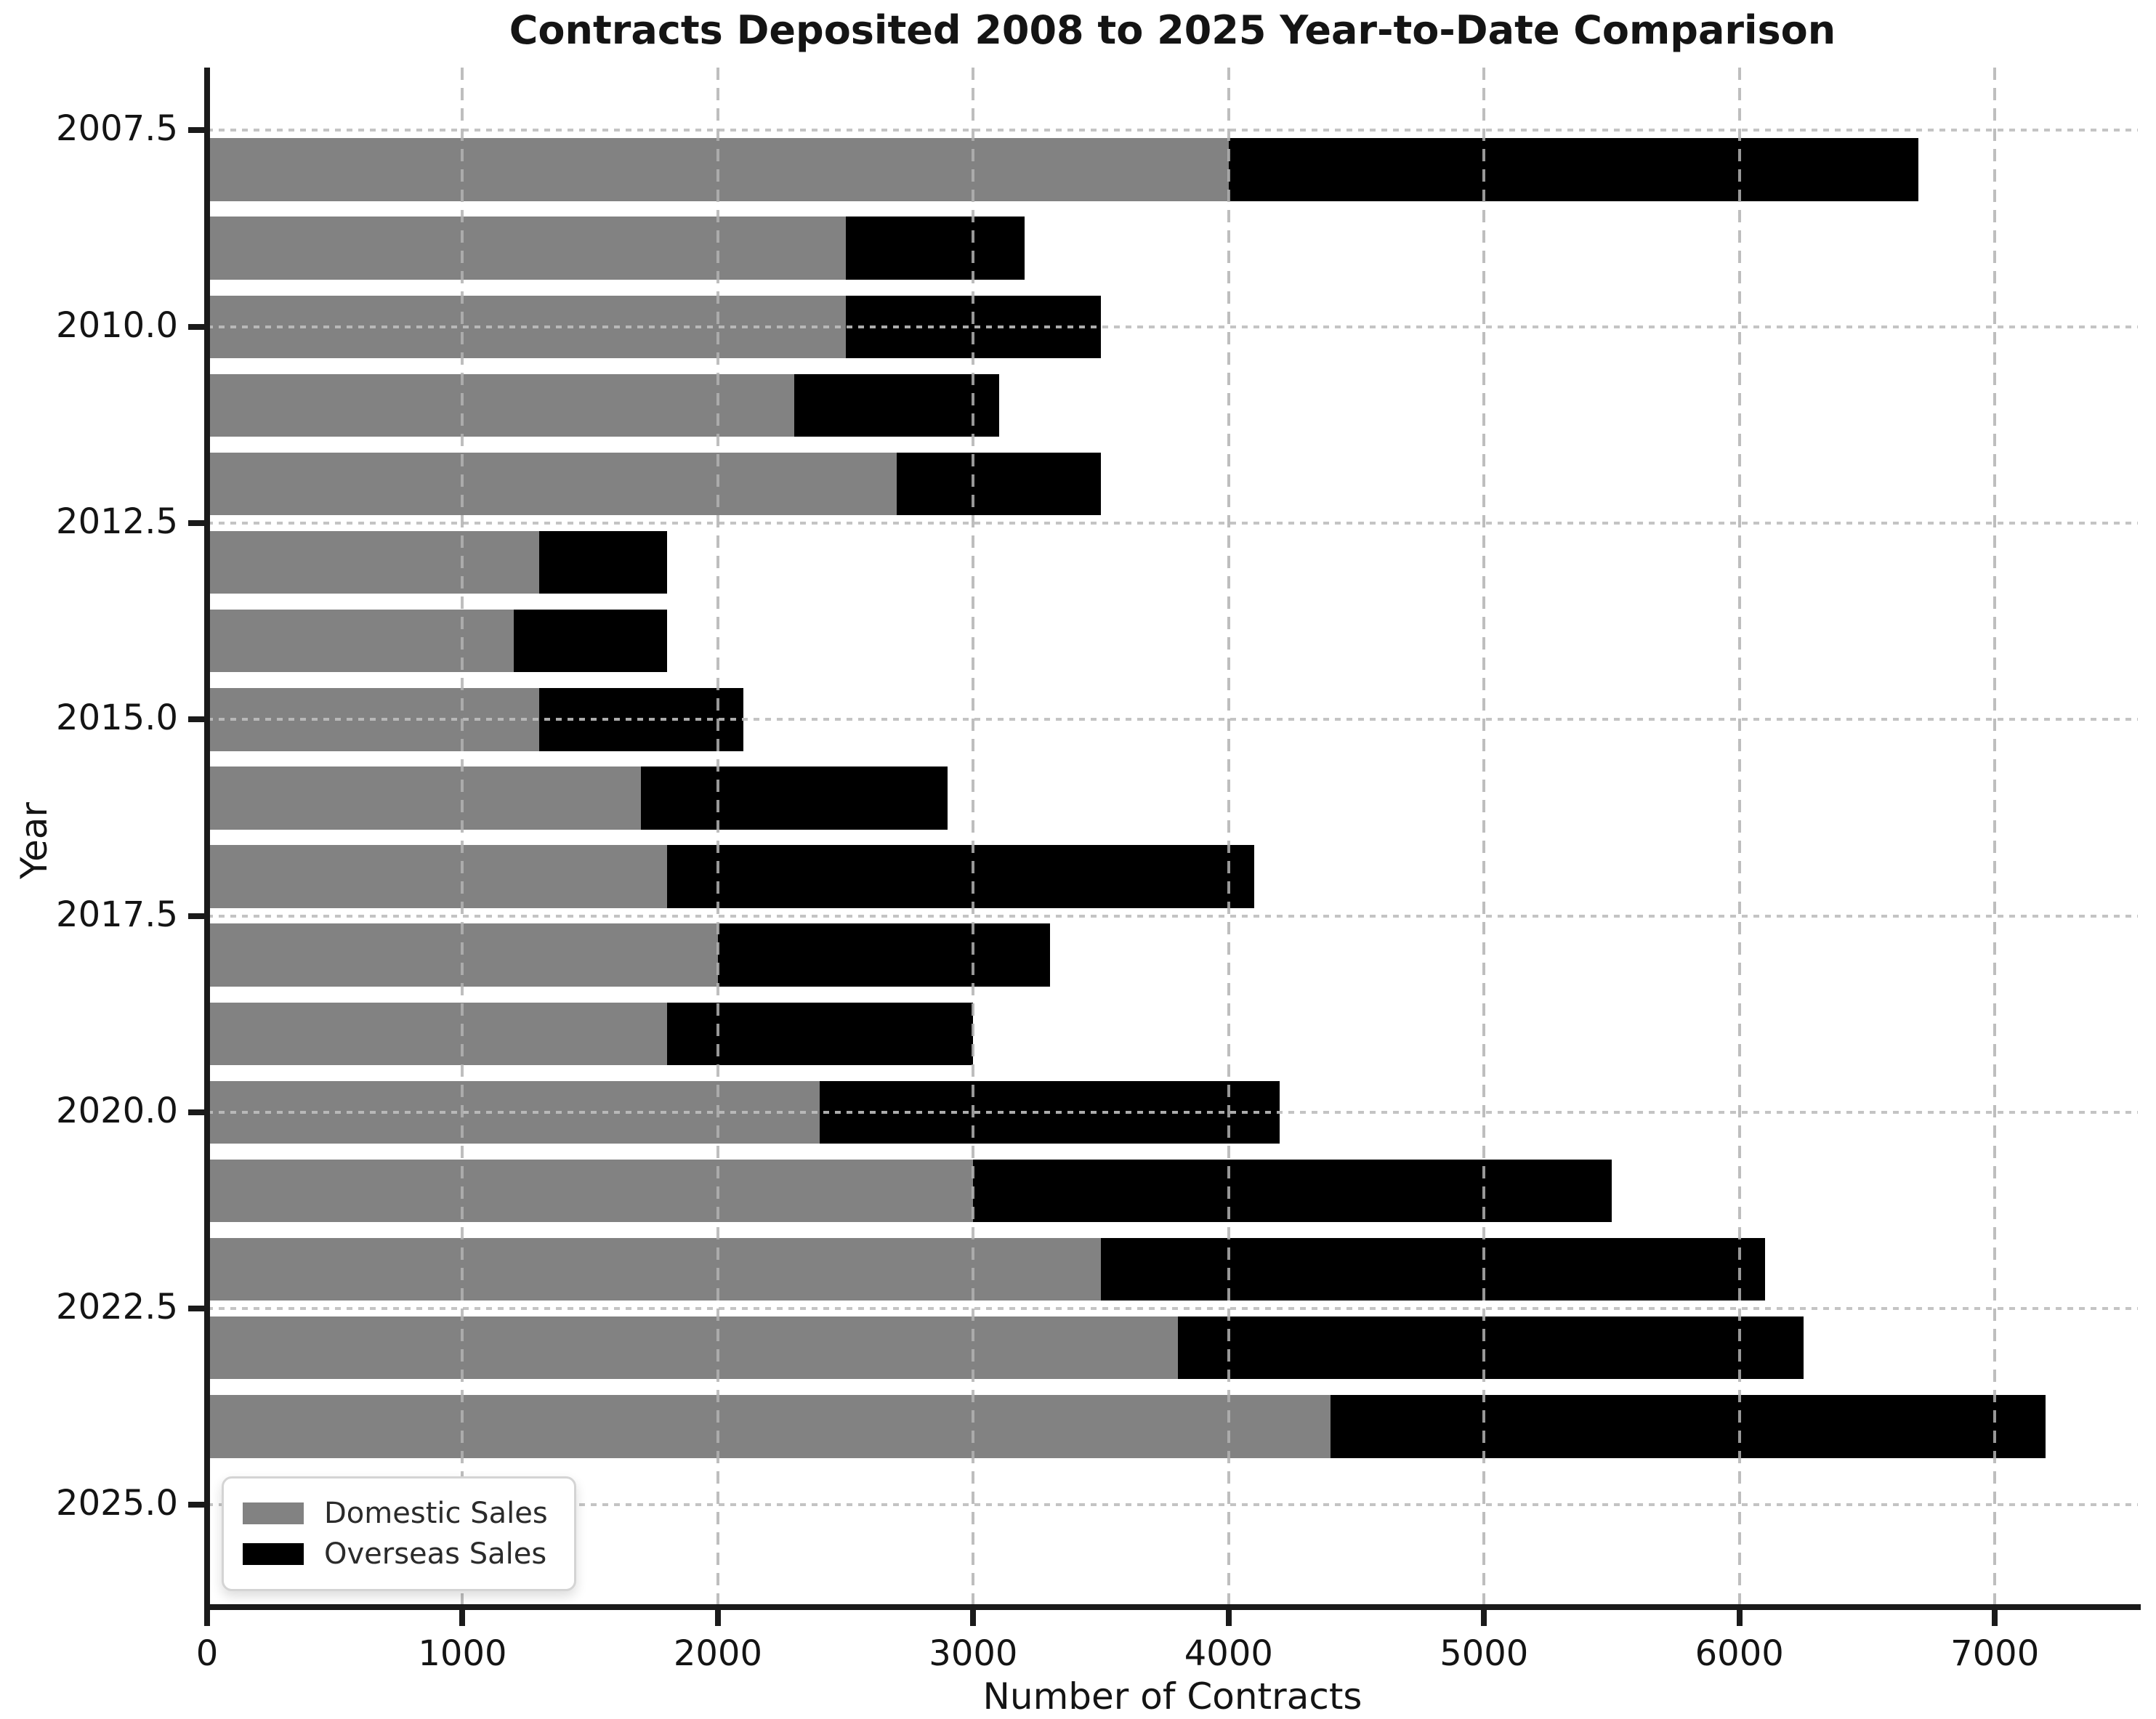 Image resolution: width=2156 pixels, height=1719 pixels. Describe the element at coordinates (1740, 1653) in the screenshot. I see `x-tick-label: 6000` at that location.